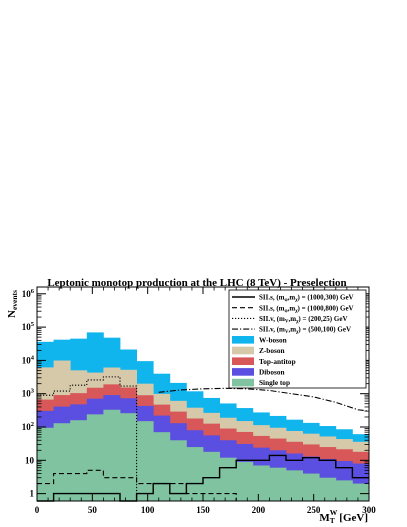 This screenshot has width=407, height=527. Describe the element at coordinates (259, 510) in the screenshot. I see `x-tick-label: 200` at that location.